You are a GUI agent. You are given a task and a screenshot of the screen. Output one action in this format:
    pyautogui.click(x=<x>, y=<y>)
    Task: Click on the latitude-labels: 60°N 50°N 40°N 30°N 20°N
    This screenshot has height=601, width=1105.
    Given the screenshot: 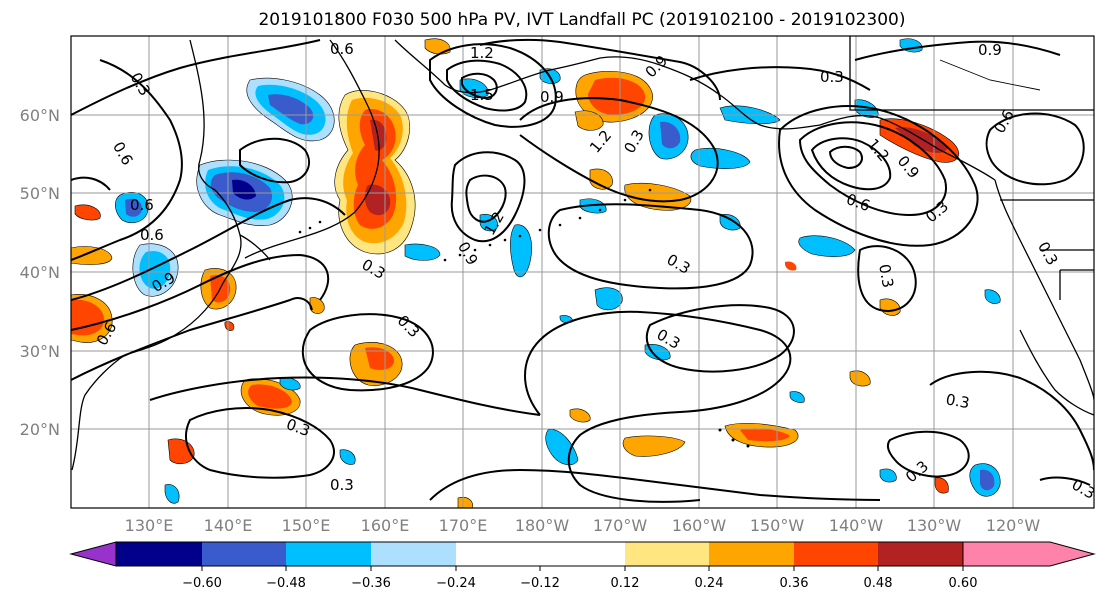 What is the action you would take?
    pyautogui.click(x=40, y=272)
    